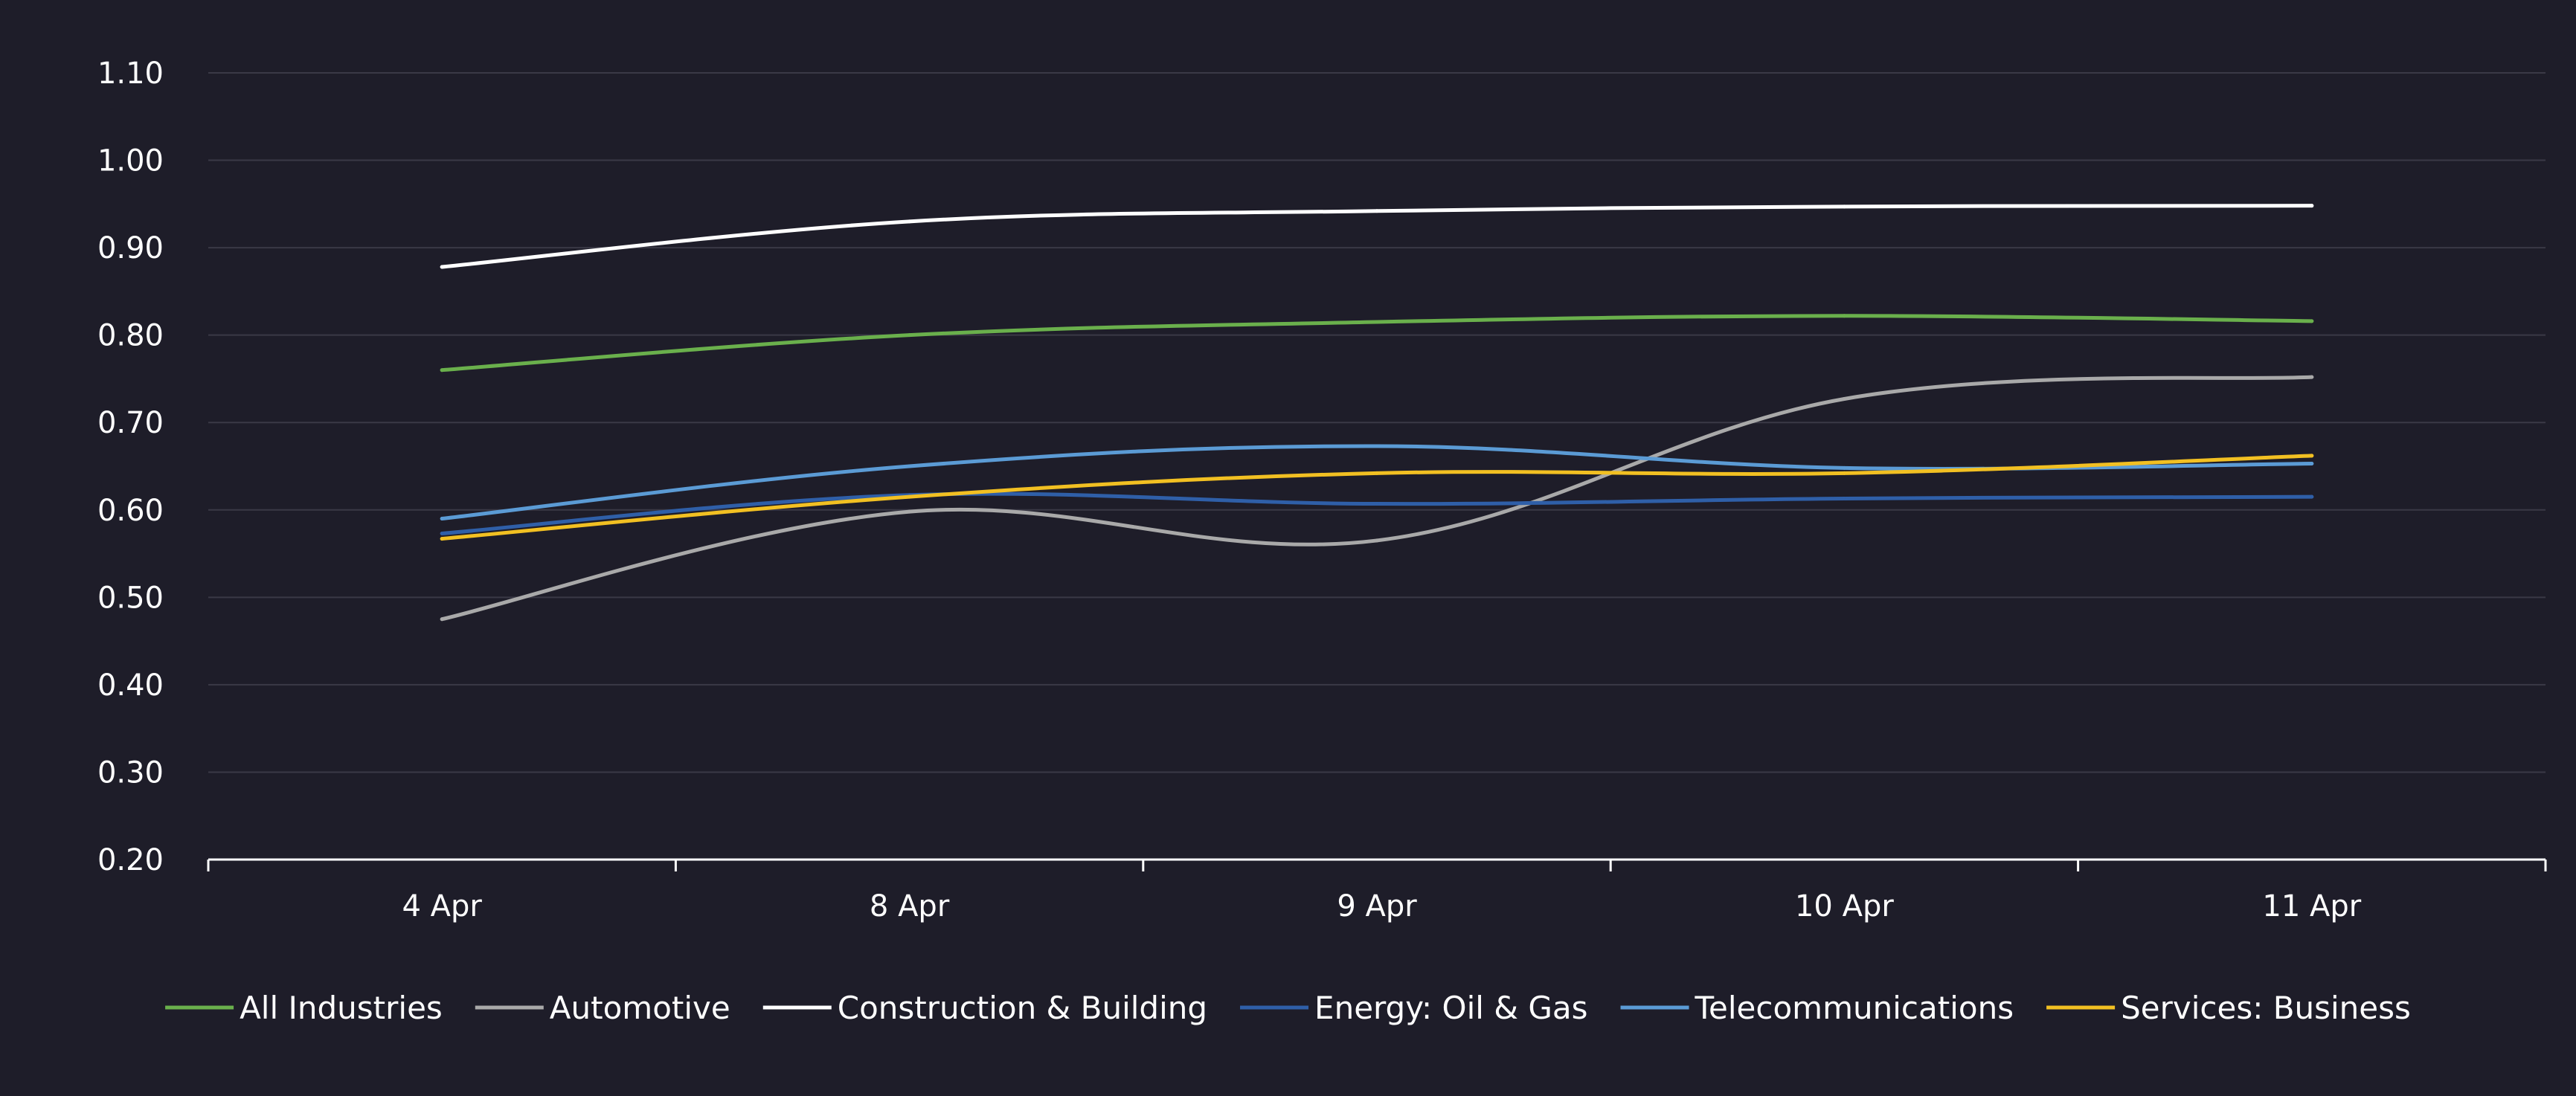  Describe the element at coordinates (1451, 1008) in the screenshot. I see `legend-label: Energy: Oil & Gas` at that location.